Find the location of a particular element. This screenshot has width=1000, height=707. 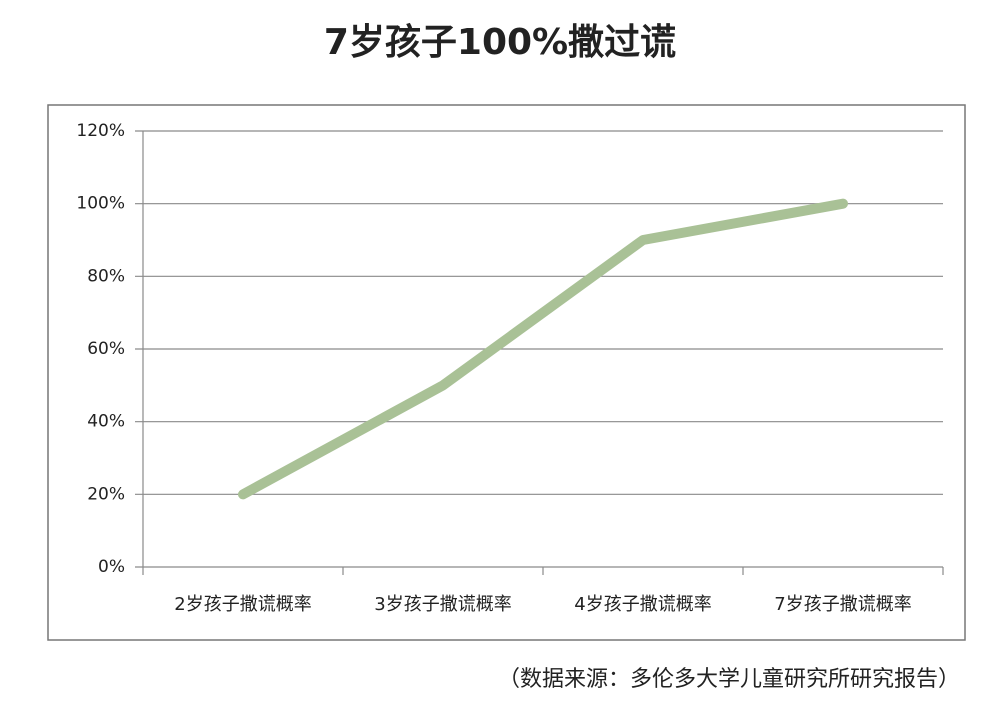

source-note: （数据来源：多伦多大学儿童研究所研究报告） is located at coordinates (729, 679).